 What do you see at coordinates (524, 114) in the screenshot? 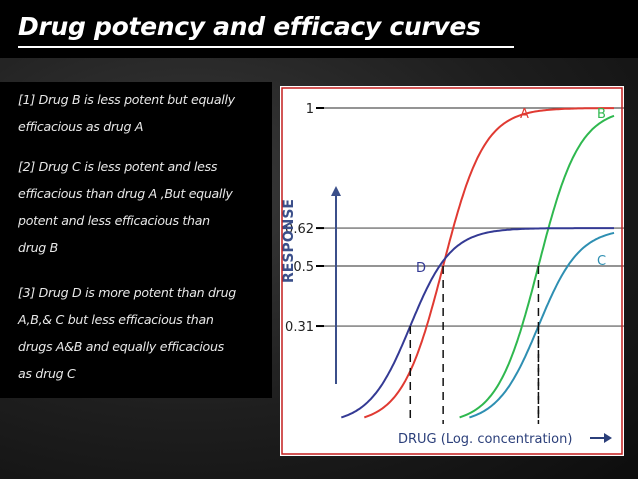
I see `series-label-A: A` at bounding box center [524, 114].